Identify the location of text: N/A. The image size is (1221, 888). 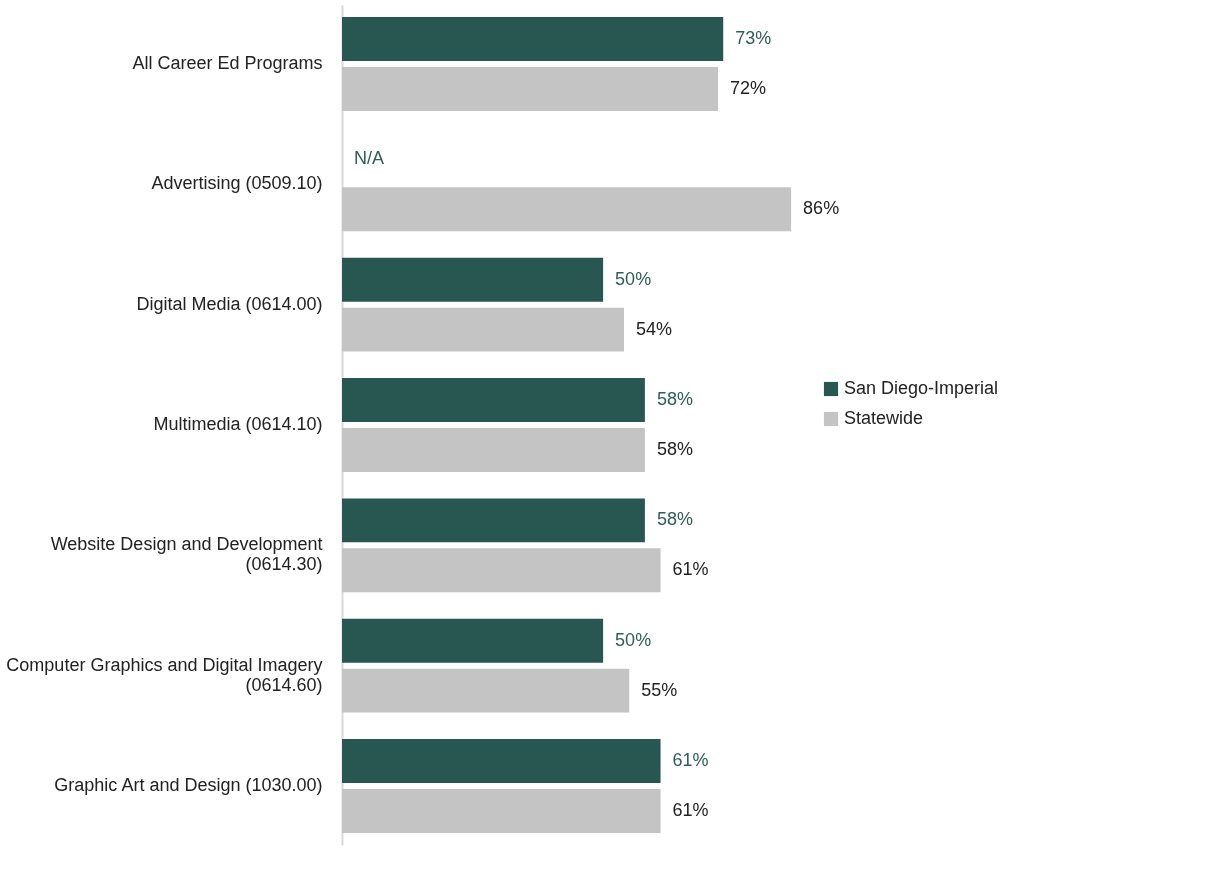
(369, 158).